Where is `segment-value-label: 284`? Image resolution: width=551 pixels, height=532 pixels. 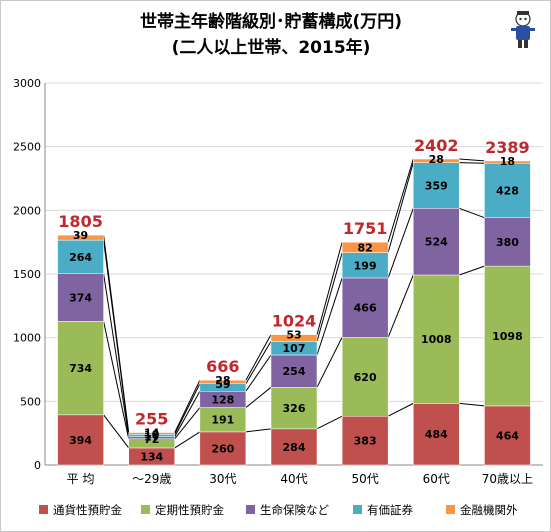
segment-value-label: 284 is located at coordinates (294, 447).